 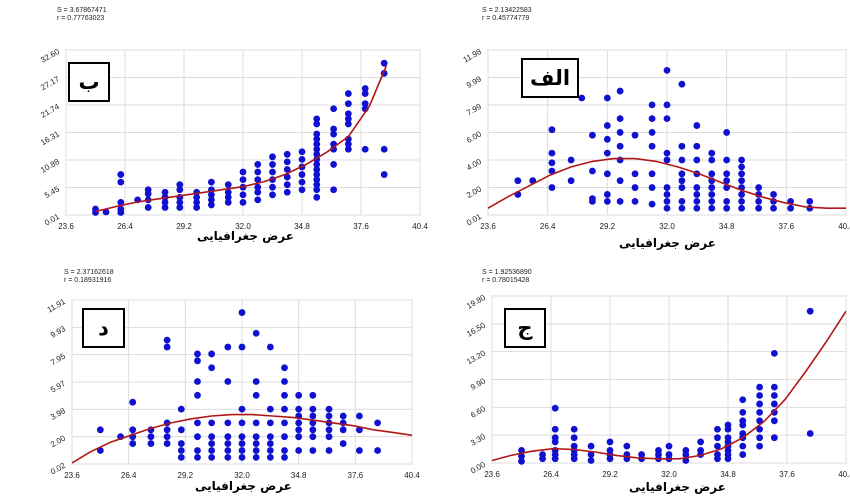 I want to click on x-tick-label: 34.8, so click(x=728, y=474).